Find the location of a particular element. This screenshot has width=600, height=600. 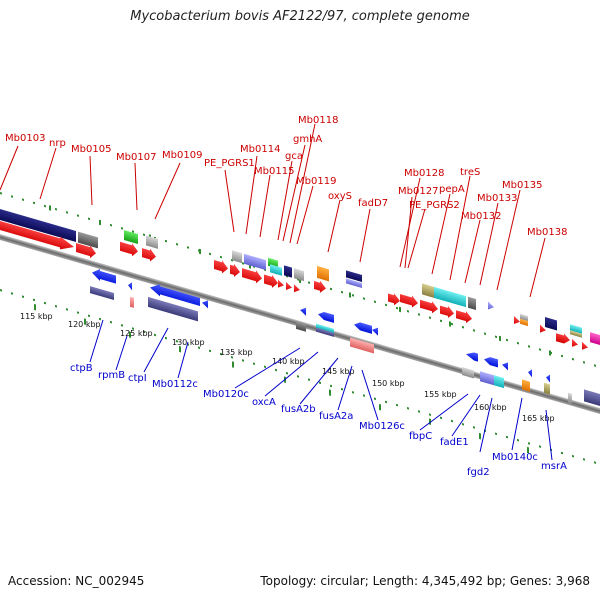

gene-oxys is located at coordinates (323, 273).